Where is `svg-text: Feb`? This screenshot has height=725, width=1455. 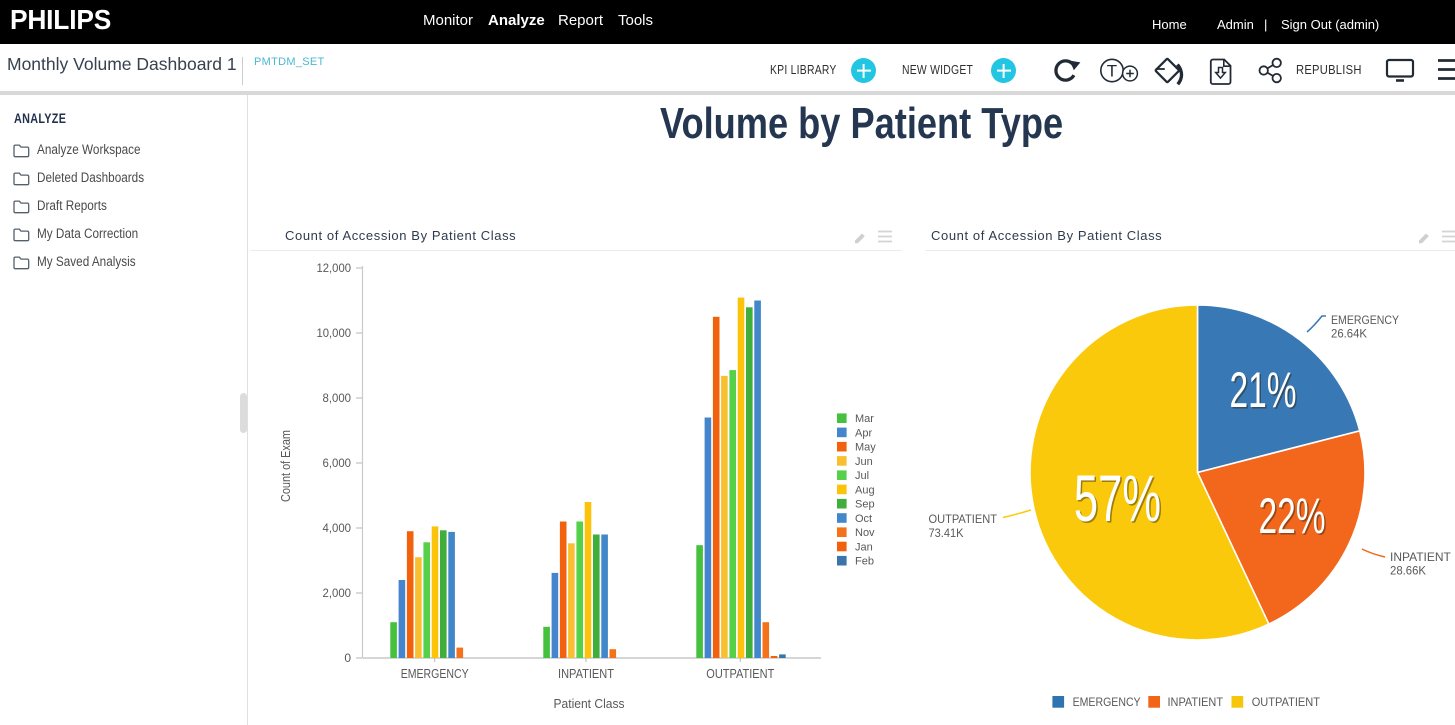 svg-text: Feb is located at coordinates (864, 562).